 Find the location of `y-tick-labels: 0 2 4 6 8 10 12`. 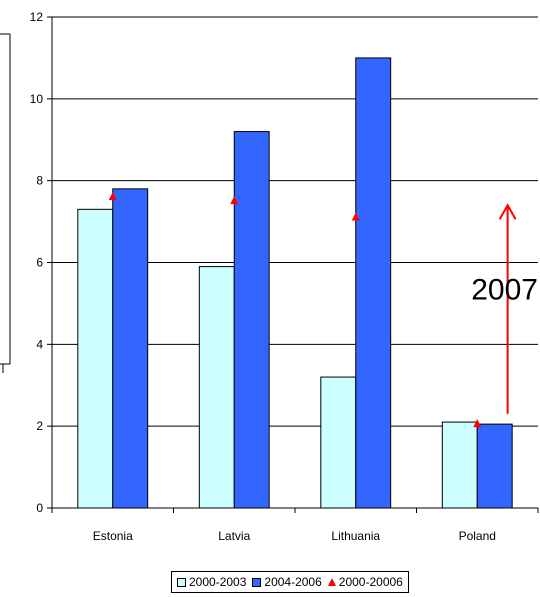

y-tick-labels: 0 2 4 6 8 10 12 is located at coordinates (37, 262).